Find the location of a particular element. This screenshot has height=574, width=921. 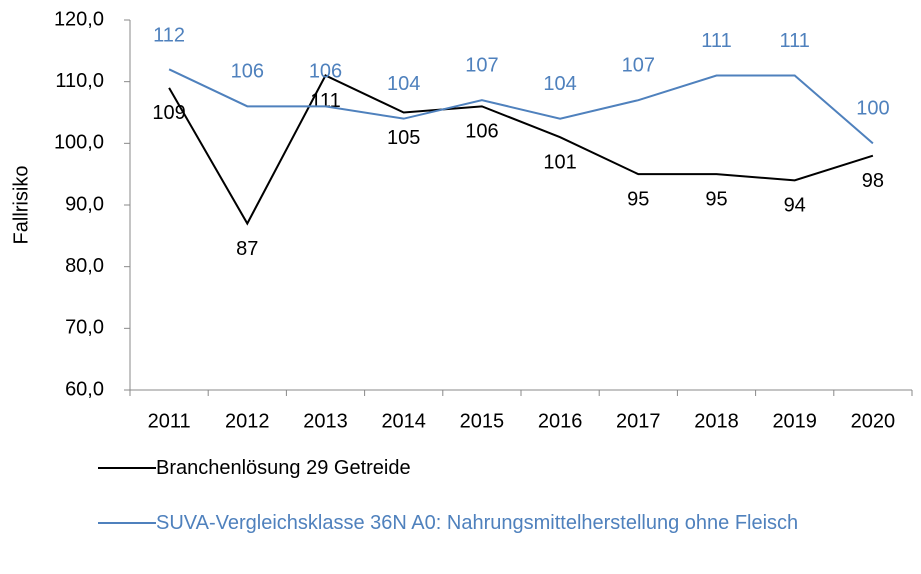

data-label: 105 is located at coordinates (403, 138).